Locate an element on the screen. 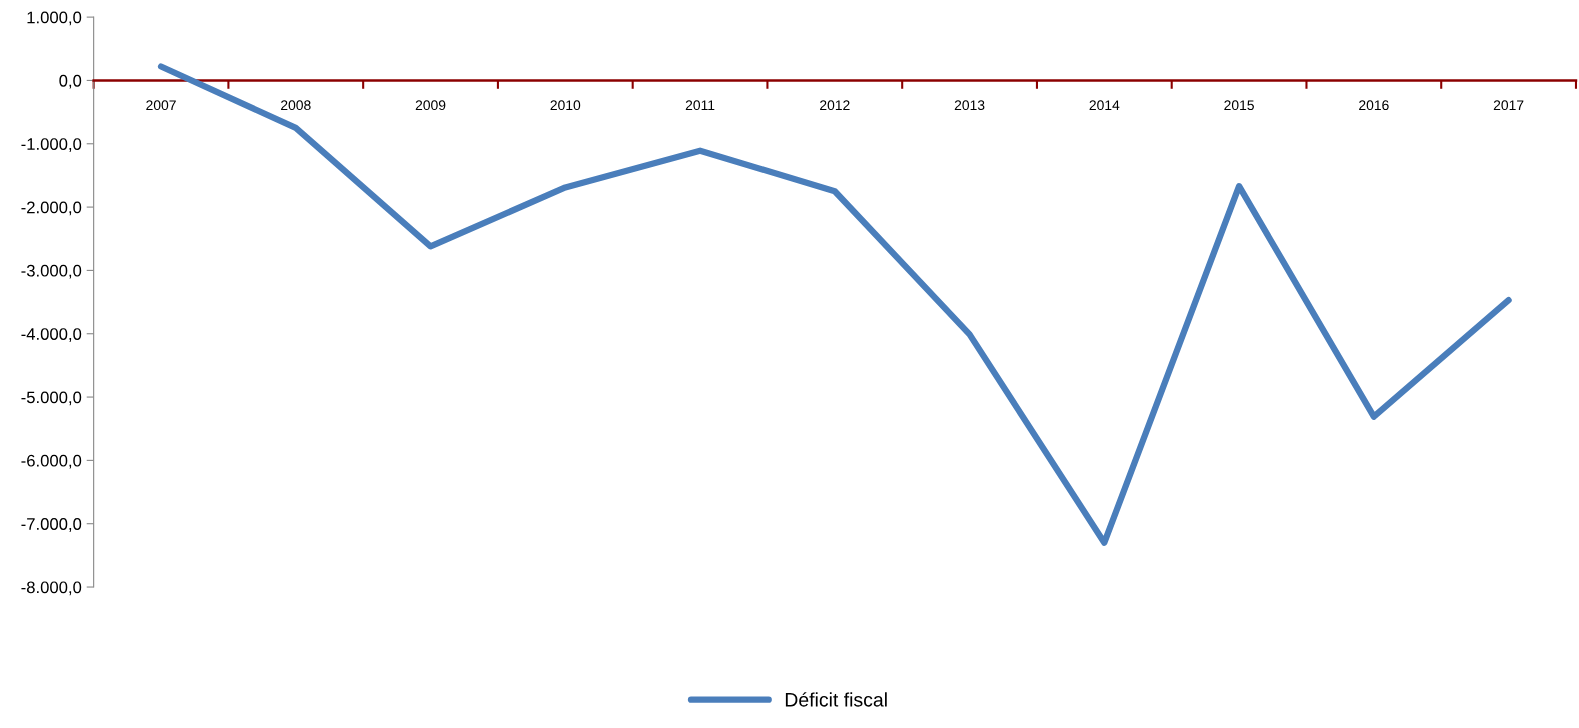 The height and width of the screenshot is (728, 1579). y-tick-label: 0,0 is located at coordinates (70, 81).